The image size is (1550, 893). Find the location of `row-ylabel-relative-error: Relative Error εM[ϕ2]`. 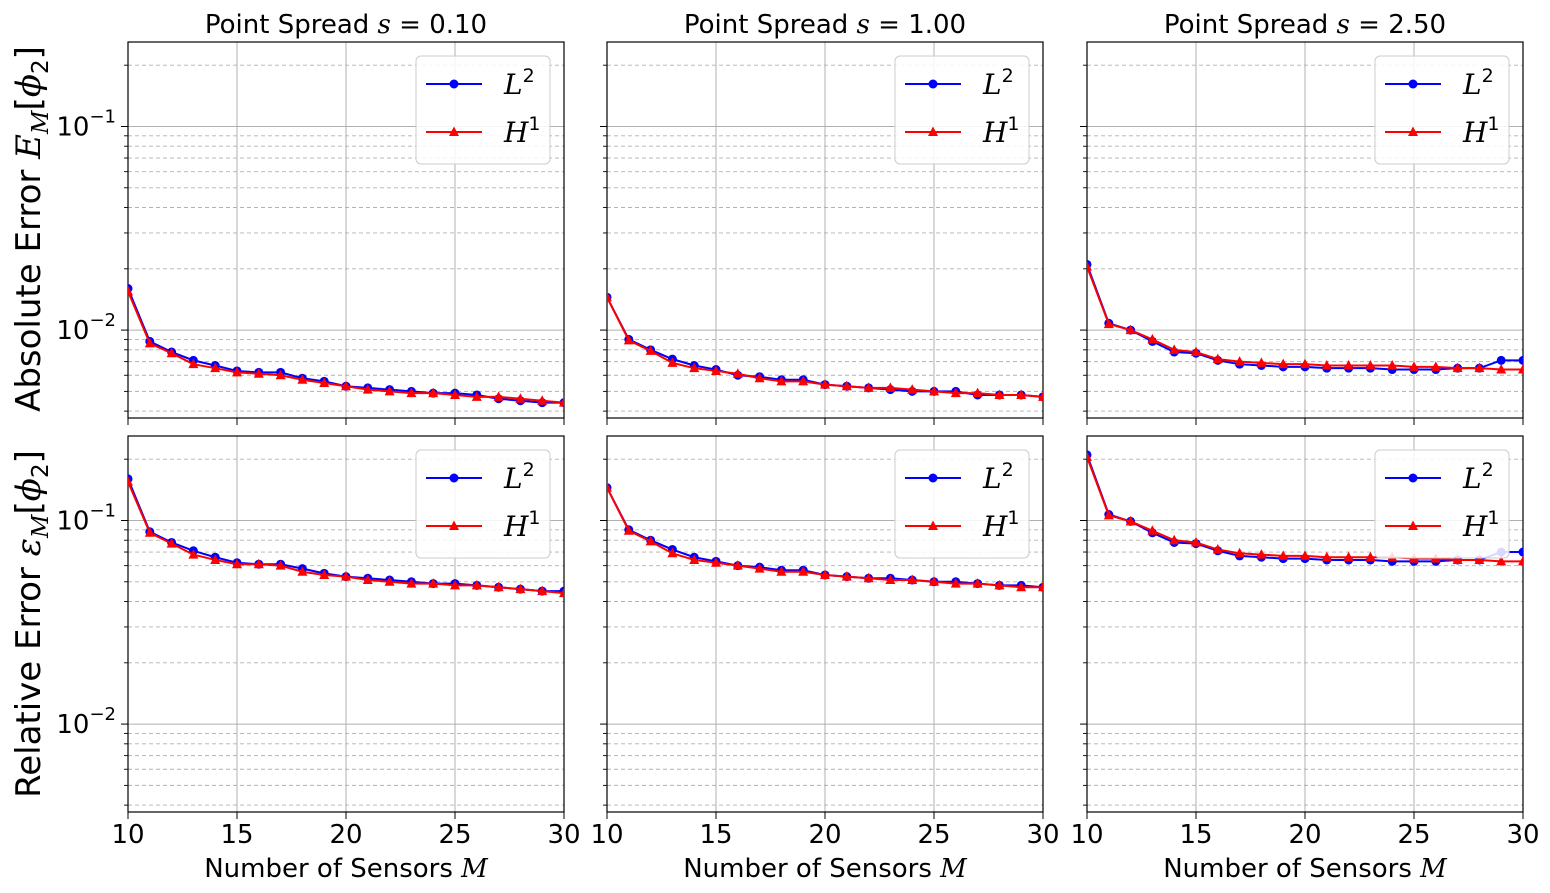

row-ylabel-relative-error: Relative Error εM[ϕ2] is located at coordinates (31, 624).